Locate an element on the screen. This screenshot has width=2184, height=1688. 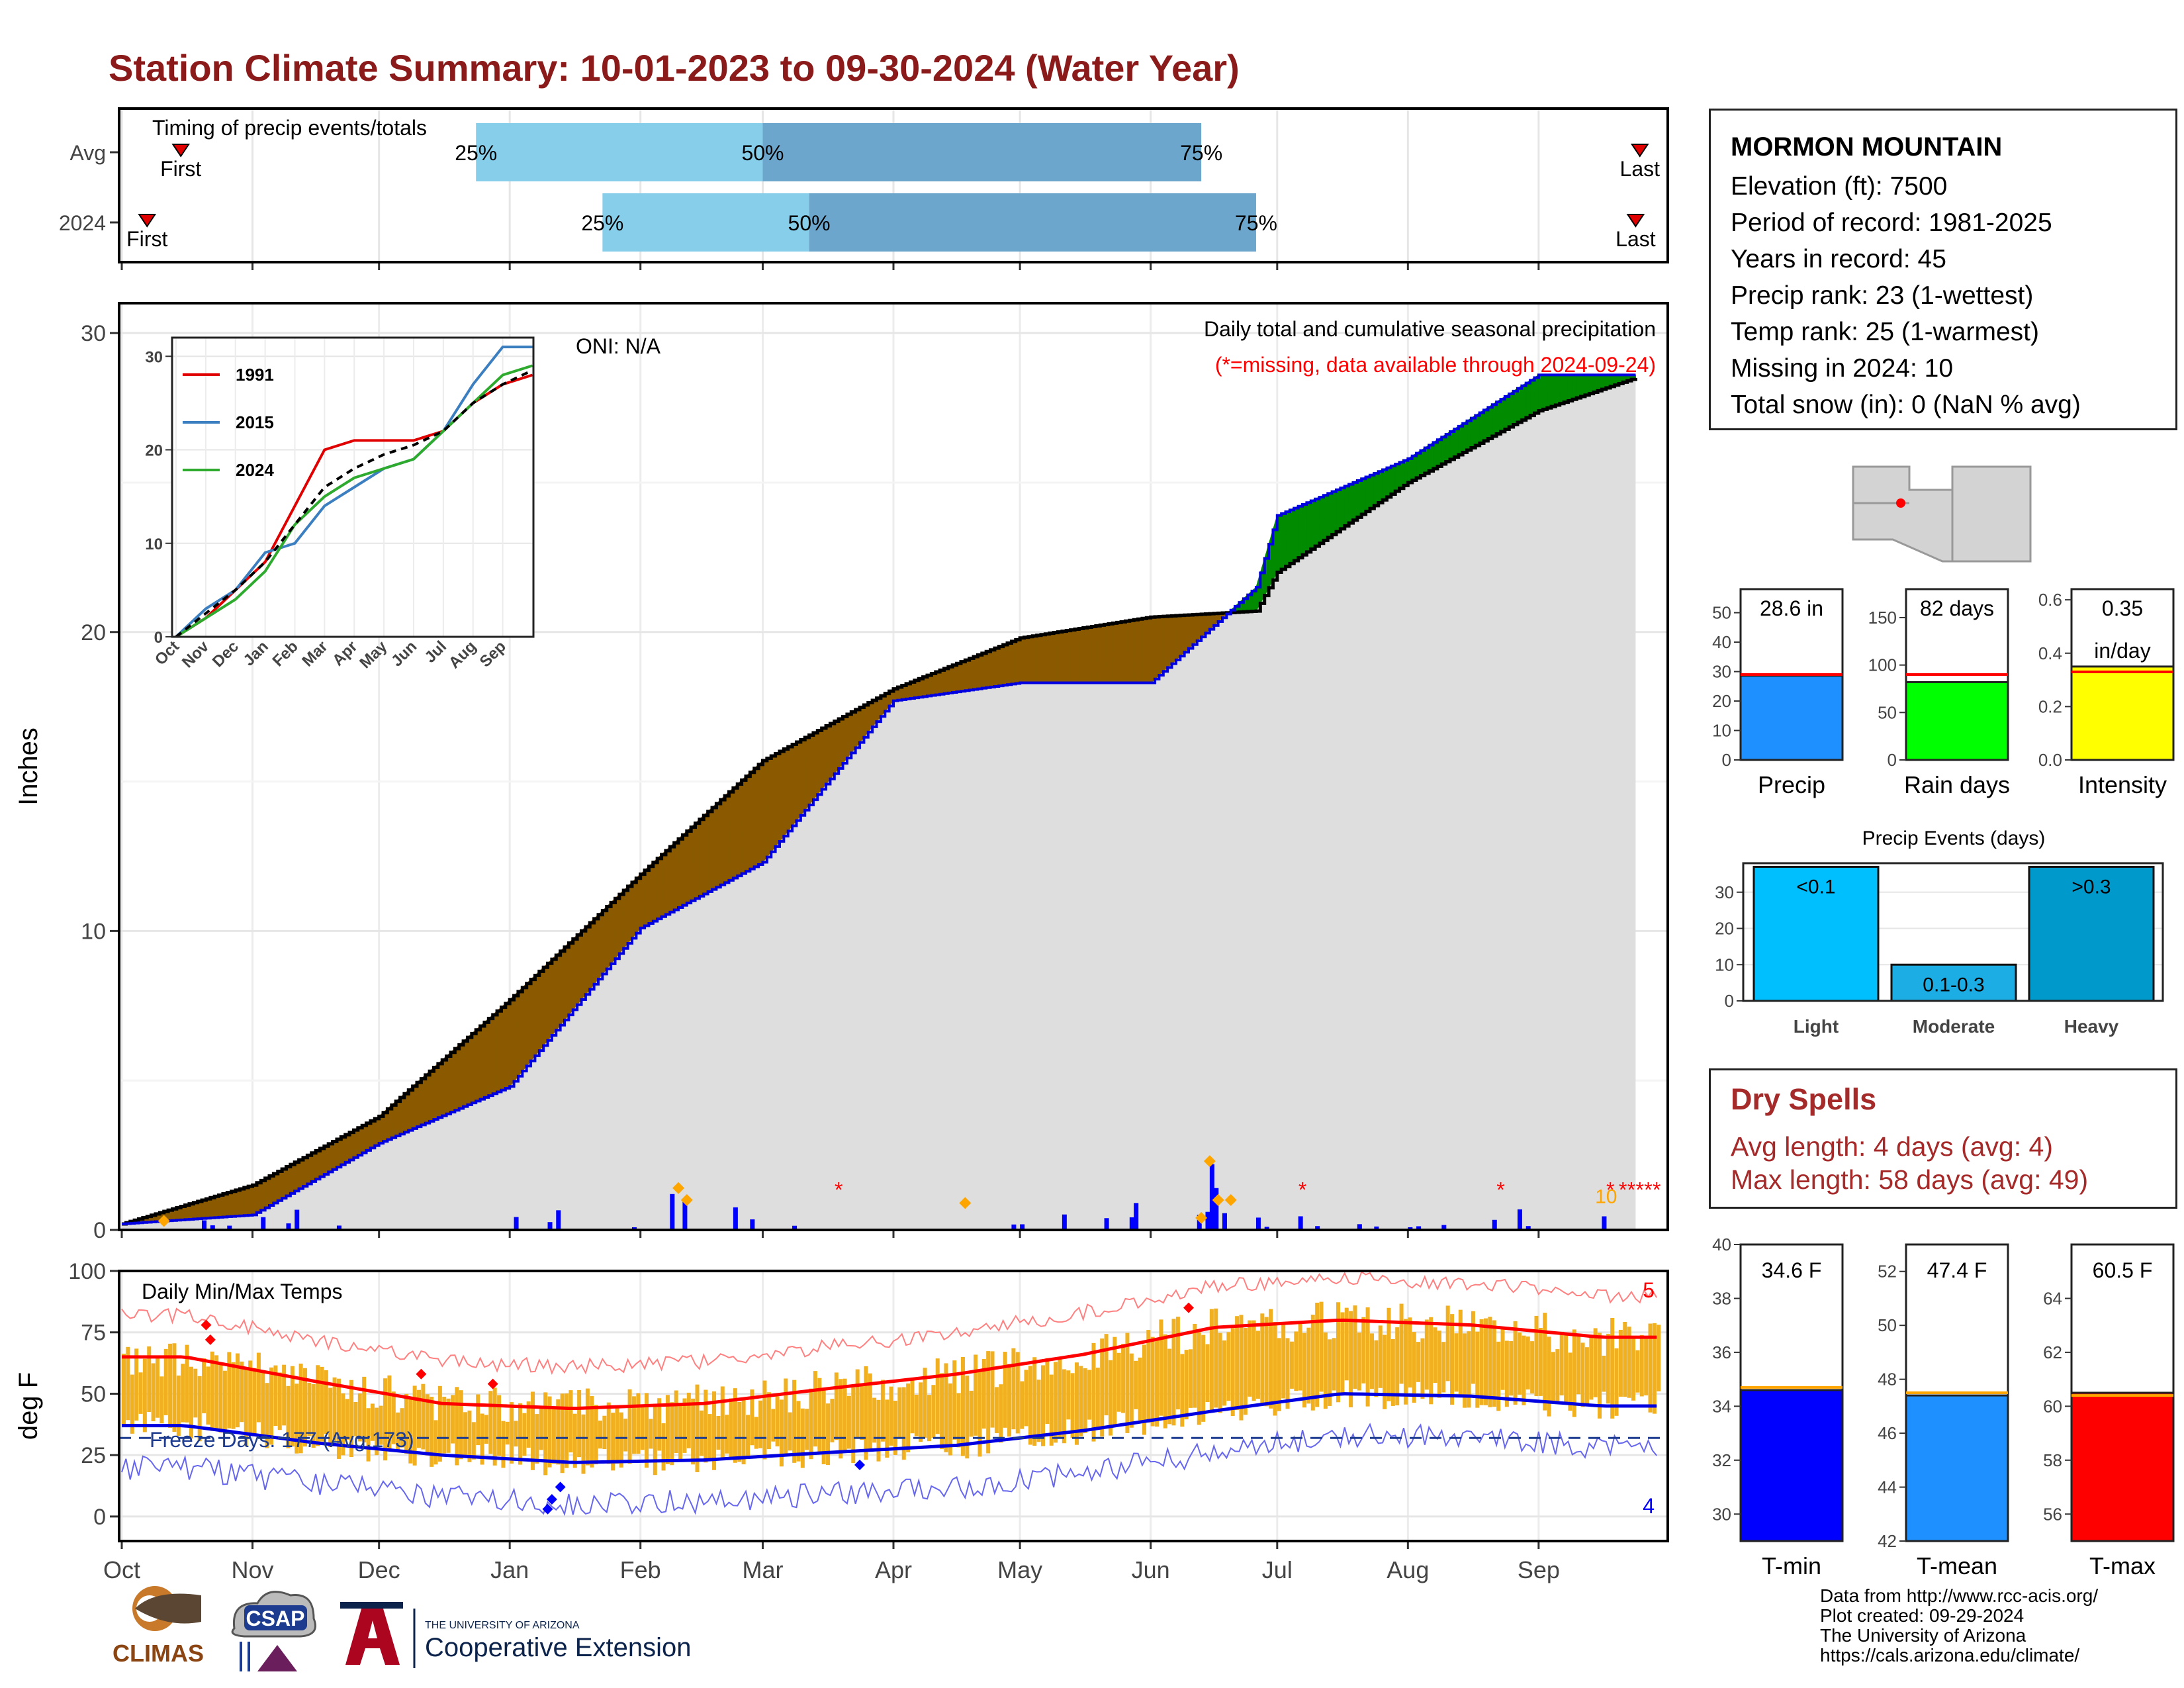
timing-label: Timing of precip events/totals is located at coordinates (289, 128).